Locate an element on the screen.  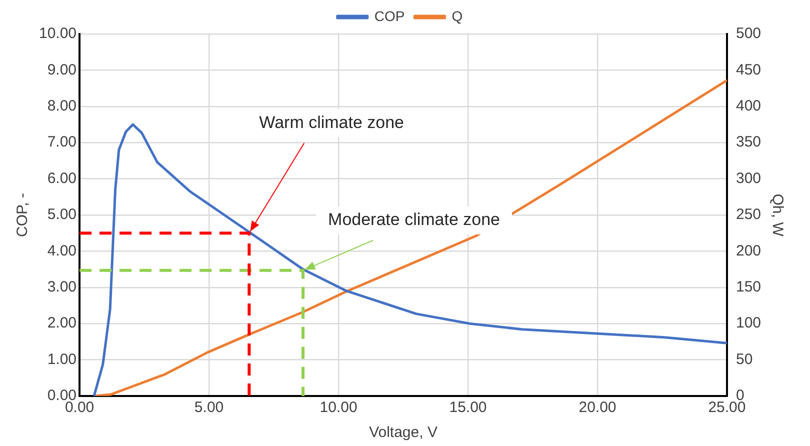
y2-tick-label: 200 is located at coordinates (749, 251).